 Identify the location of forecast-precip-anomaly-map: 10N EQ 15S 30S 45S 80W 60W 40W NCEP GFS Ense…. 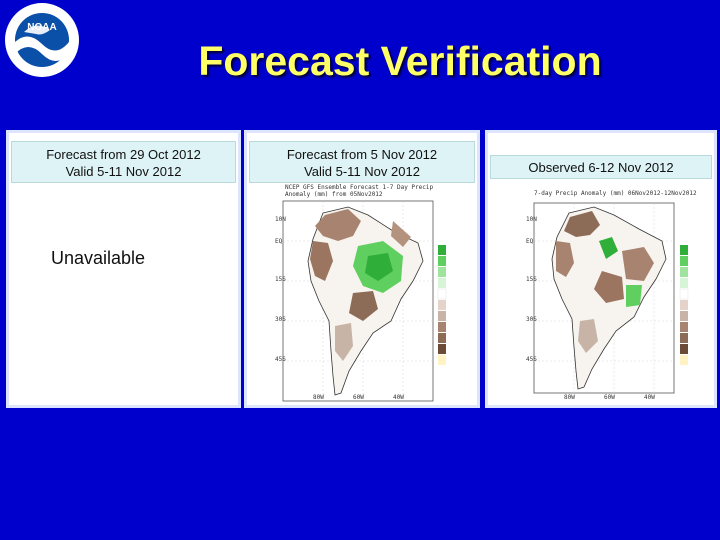
(364, 293).